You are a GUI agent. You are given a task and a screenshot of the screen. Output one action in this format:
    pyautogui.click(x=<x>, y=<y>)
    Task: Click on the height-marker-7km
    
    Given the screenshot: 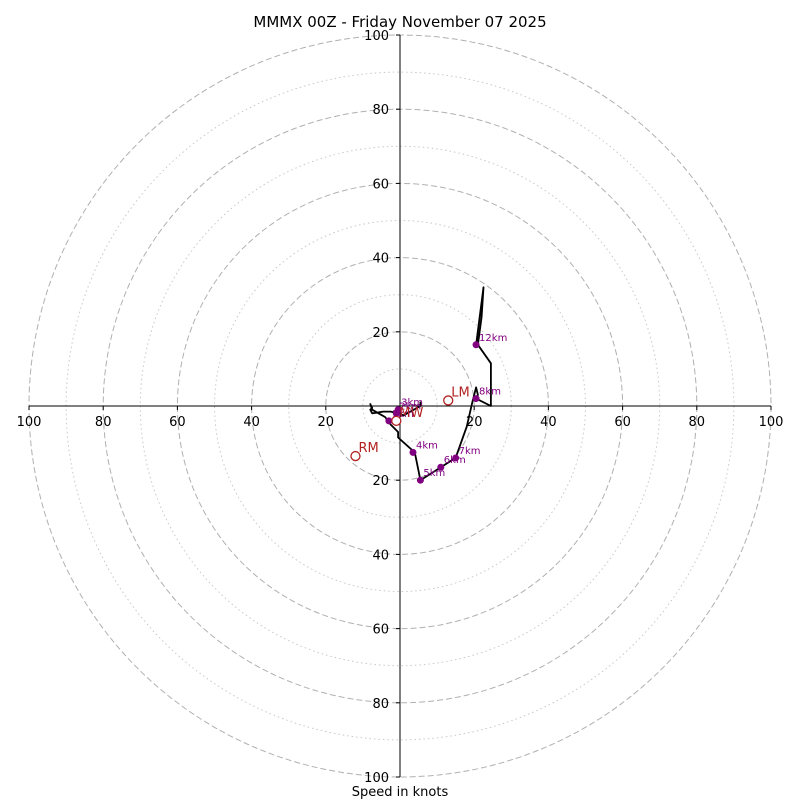 What is the action you would take?
    pyautogui.click(x=456, y=458)
    